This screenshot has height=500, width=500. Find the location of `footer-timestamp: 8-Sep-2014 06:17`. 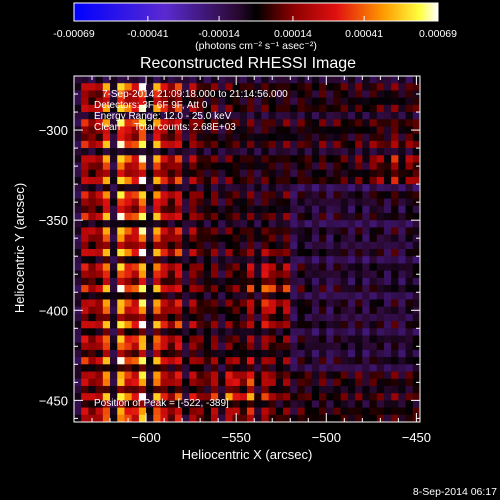

footer-timestamp: 8-Sep-2014 06:17 is located at coordinates (455, 492).